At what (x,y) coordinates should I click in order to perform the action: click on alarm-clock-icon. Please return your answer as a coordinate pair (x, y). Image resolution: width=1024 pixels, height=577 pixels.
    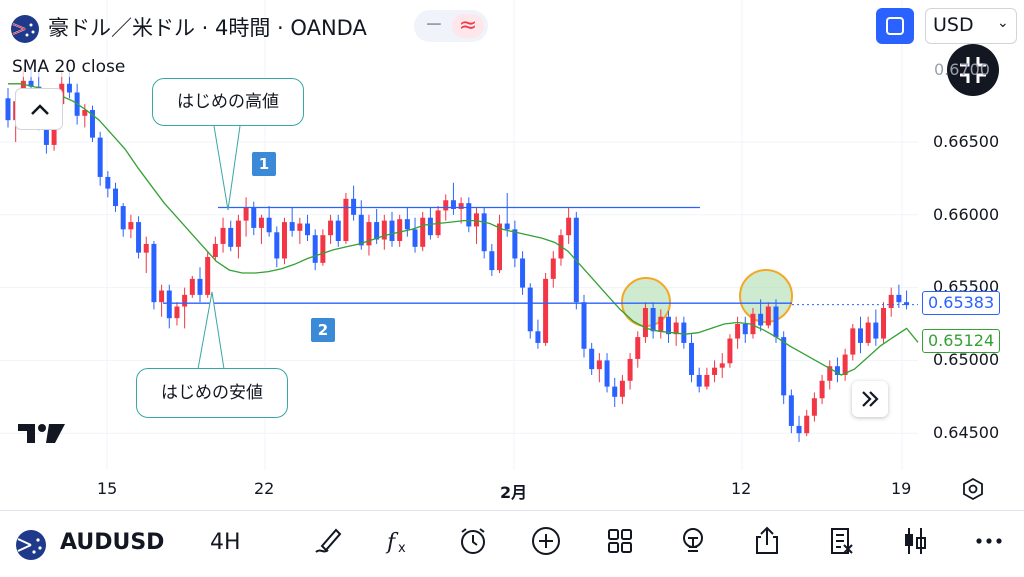
    Looking at the image, I should click on (473, 541).